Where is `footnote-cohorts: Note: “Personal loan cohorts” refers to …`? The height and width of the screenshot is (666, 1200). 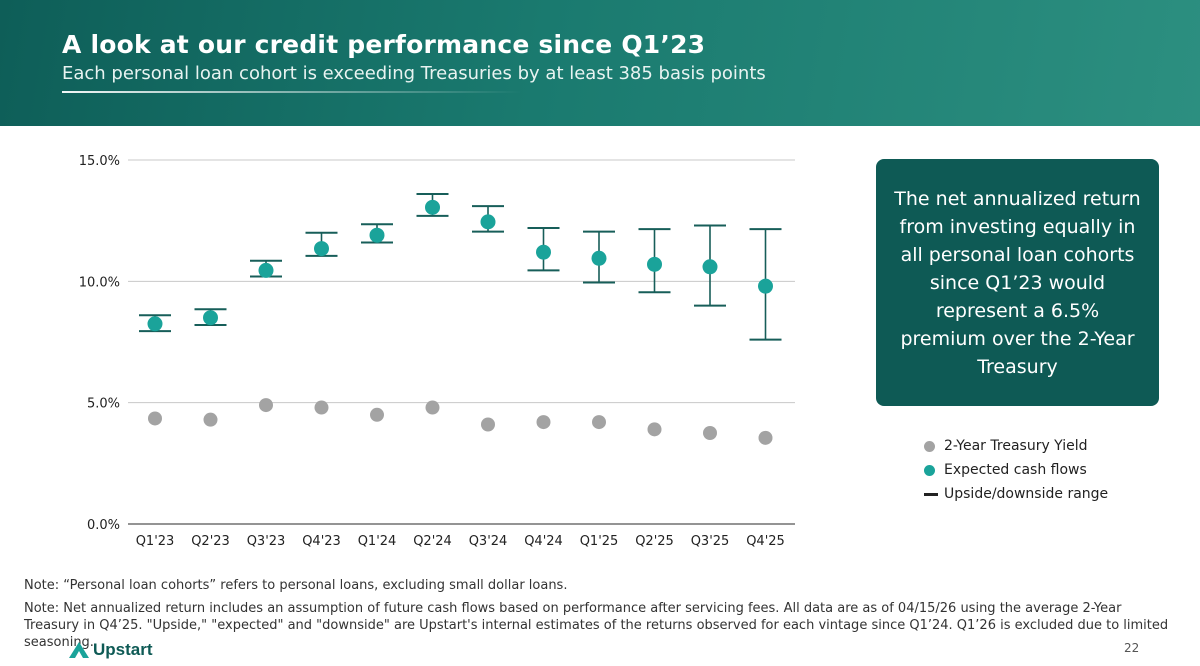 footnote-cohorts: Note: “Personal loan cohorts” refers to … is located at coordinates (296, 585).